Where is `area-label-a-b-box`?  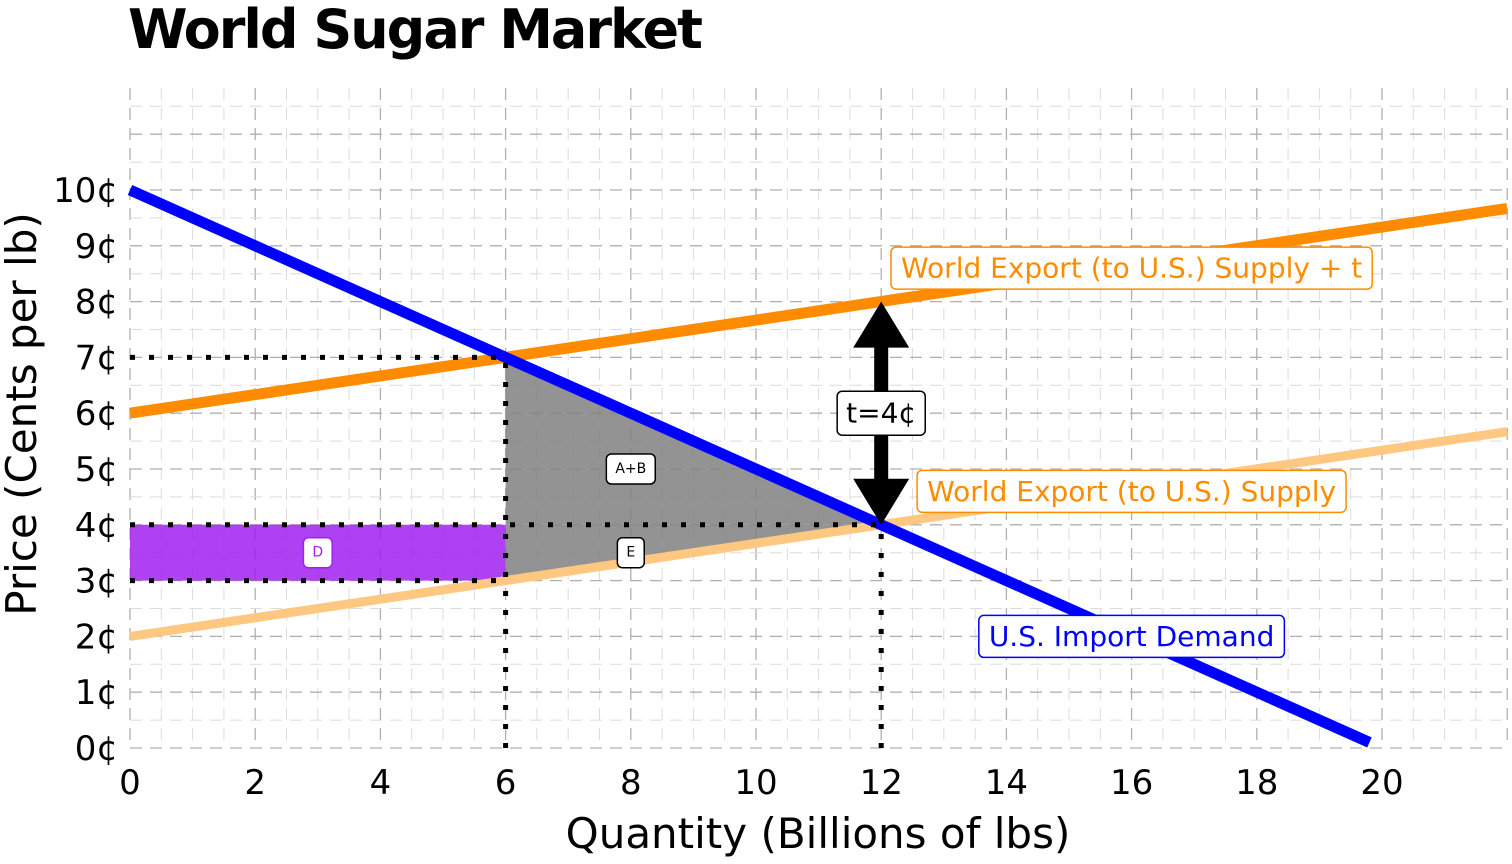
area-label-a-b-box is located at coordinates (631, 469).